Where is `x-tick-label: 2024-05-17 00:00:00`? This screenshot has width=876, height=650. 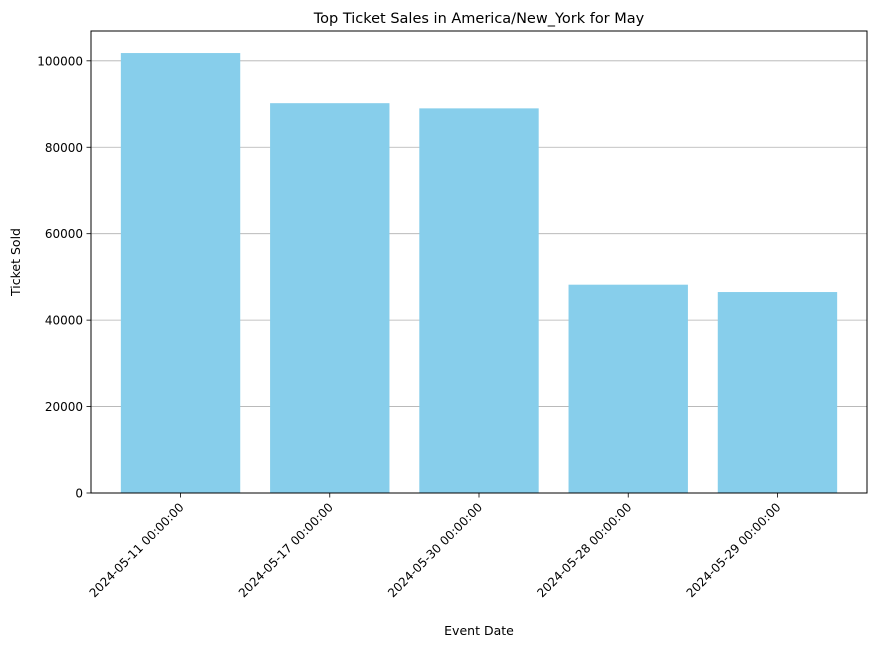 x-tick-label: 2024-05-17 00:00:00 is located at coordinates (286, 550).